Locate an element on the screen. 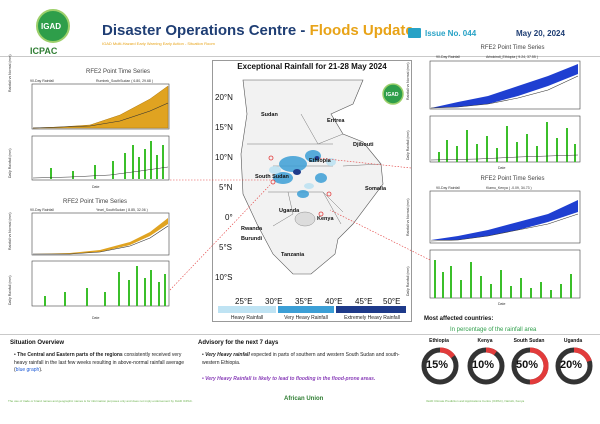 The width and height of the screenshot is (600, 424). lat-label-5: 5°S is located at coordinates (225, 247).